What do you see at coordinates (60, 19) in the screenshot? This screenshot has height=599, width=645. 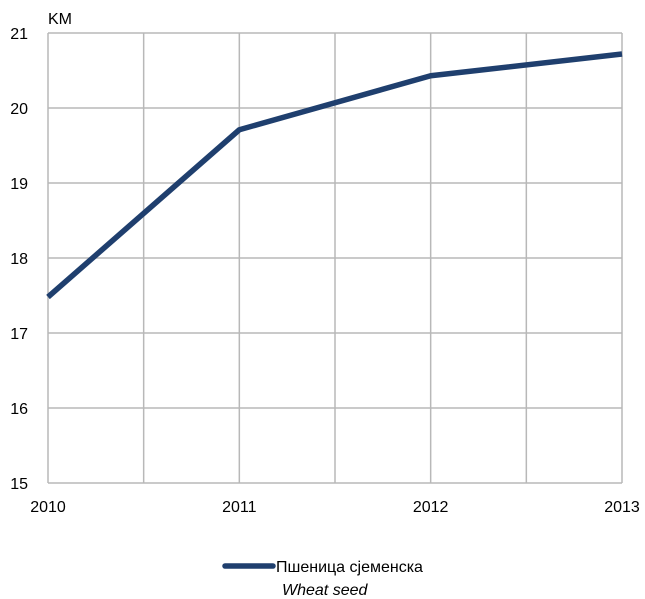 I see `y-unit-label: KM` at bounding box center [60, 19].